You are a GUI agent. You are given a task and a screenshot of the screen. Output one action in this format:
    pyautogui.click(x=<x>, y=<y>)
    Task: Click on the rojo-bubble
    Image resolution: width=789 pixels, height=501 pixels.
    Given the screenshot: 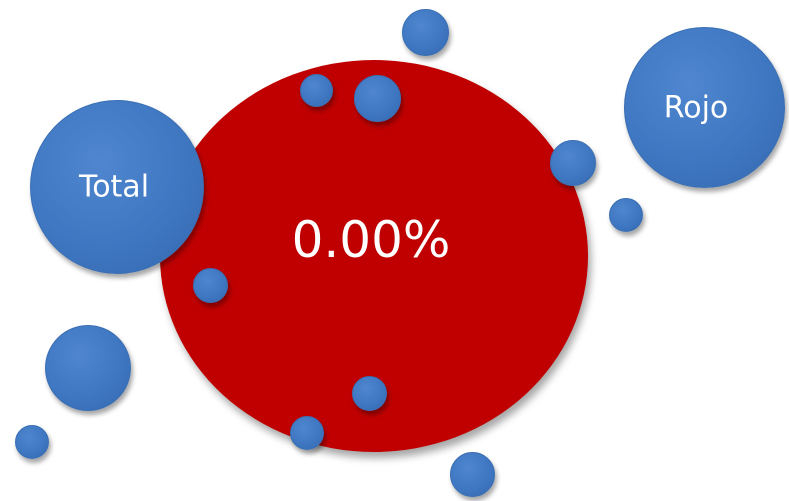 What is the action you would take?
    pyautogui.click(x=704, y=107)
    